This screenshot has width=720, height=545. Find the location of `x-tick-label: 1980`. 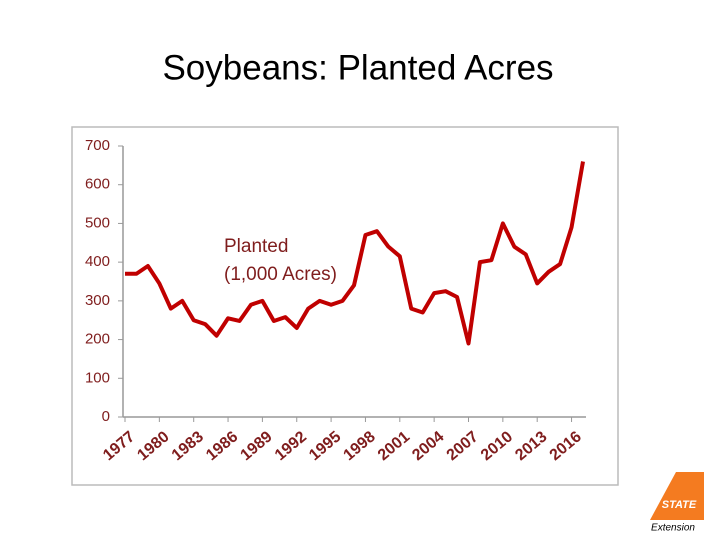

x-tick-label: 1980 is located at coordinates (153, 446).